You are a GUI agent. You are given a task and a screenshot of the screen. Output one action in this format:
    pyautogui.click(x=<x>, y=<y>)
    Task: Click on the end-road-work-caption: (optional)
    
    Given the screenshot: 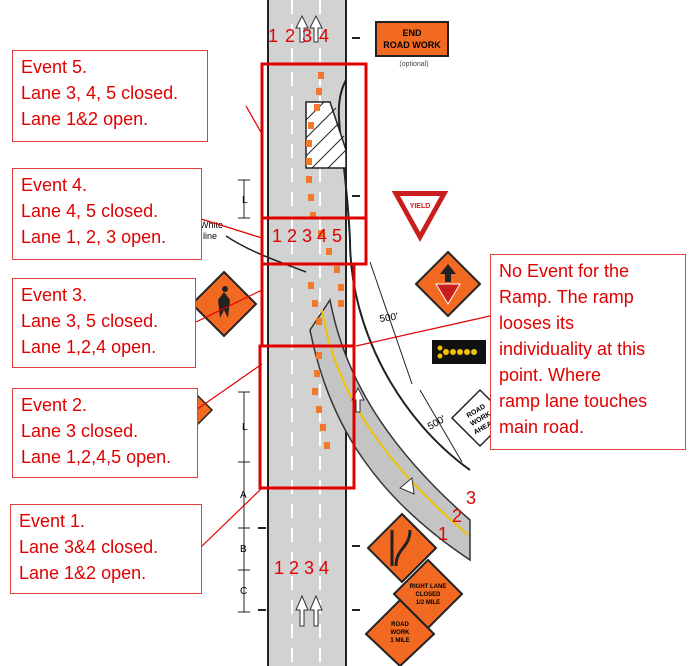 What is the action you would take?
    pyautogui.click(x=413, y=64)
    